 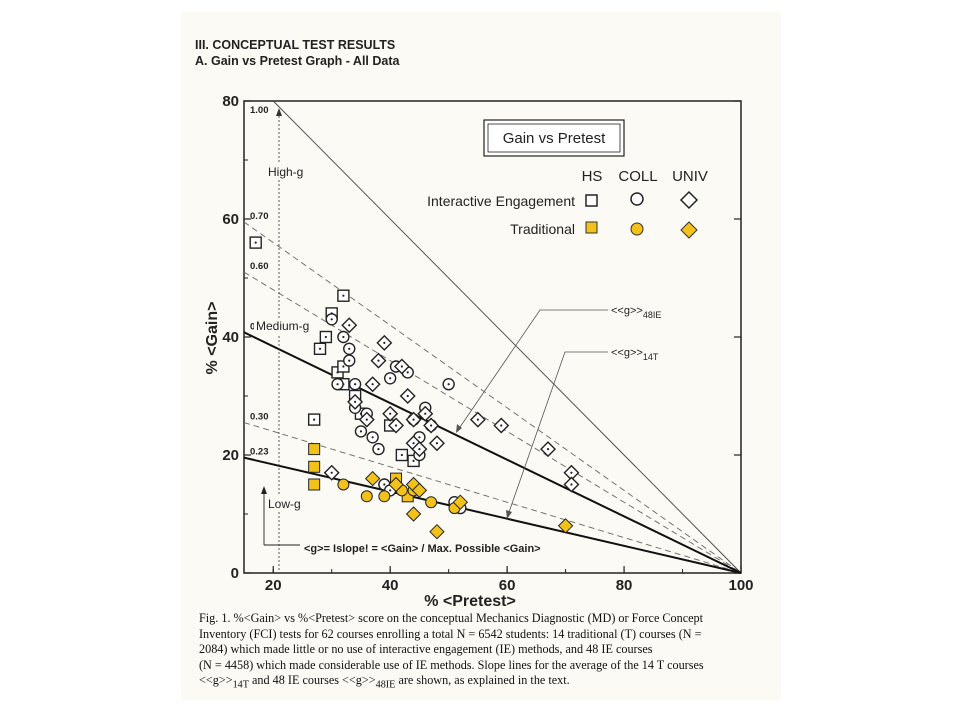 What do you see at coordinates (259, 417) in the screenshot?
I see `g-line-label: 0.30` at bounding box center [259, 417].